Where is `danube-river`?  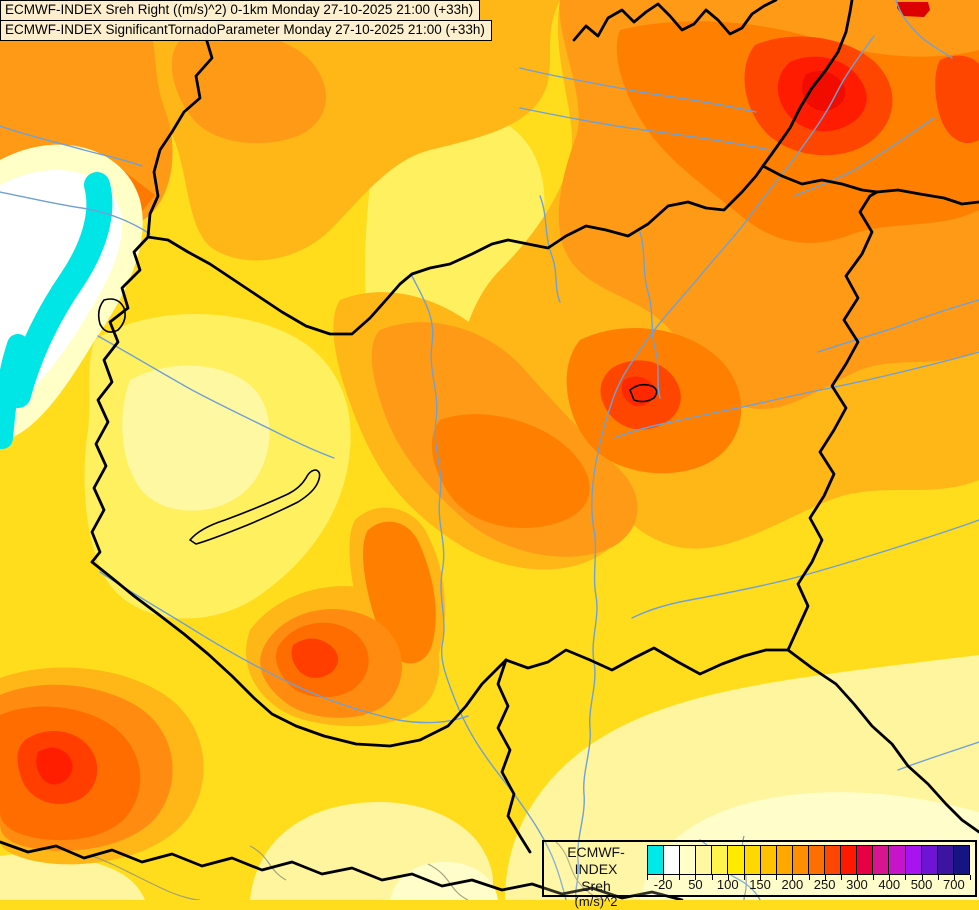 danube-river is located at coordinates (489, 587).